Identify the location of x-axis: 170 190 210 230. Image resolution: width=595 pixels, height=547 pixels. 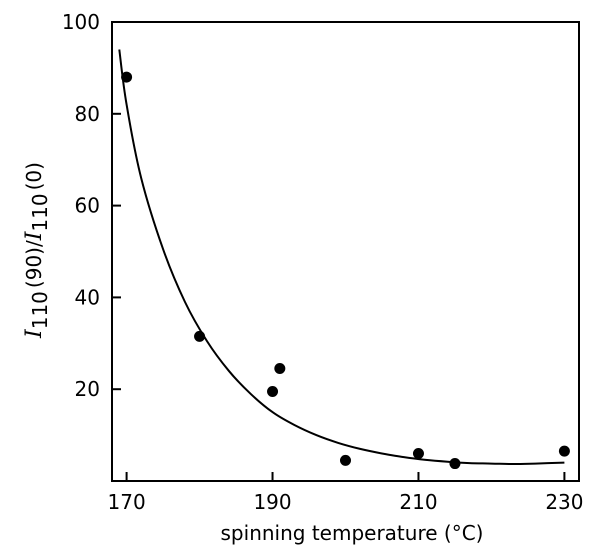
(346, 493).